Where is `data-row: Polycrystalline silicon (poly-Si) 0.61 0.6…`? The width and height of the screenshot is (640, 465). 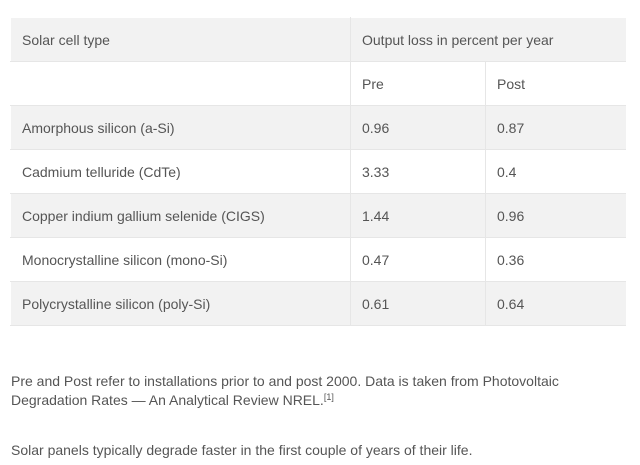 data-row: Polycrystalline silicon (poly-Si) 0.61 0.6… is located at coordinates (318, 303).